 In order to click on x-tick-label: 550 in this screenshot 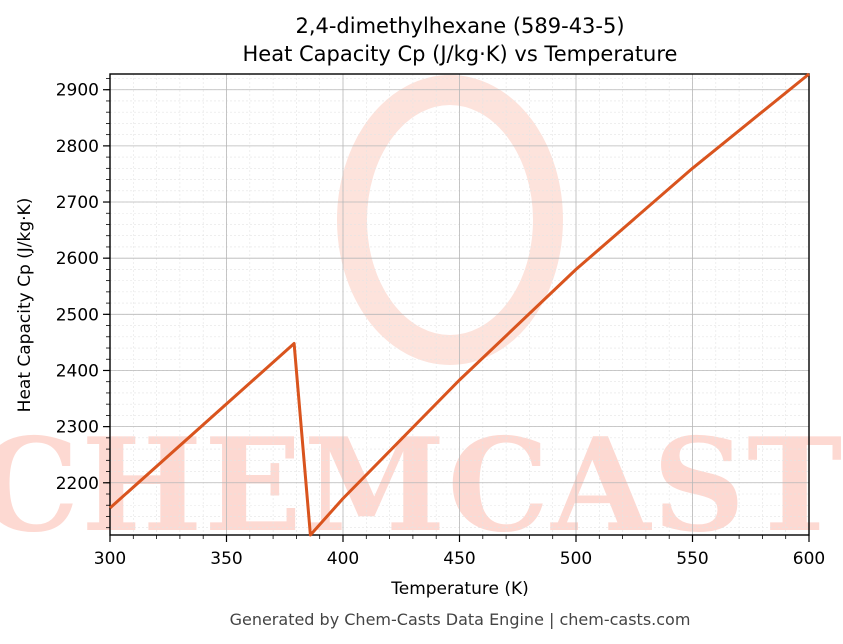, I will do `click(692, 559)`.